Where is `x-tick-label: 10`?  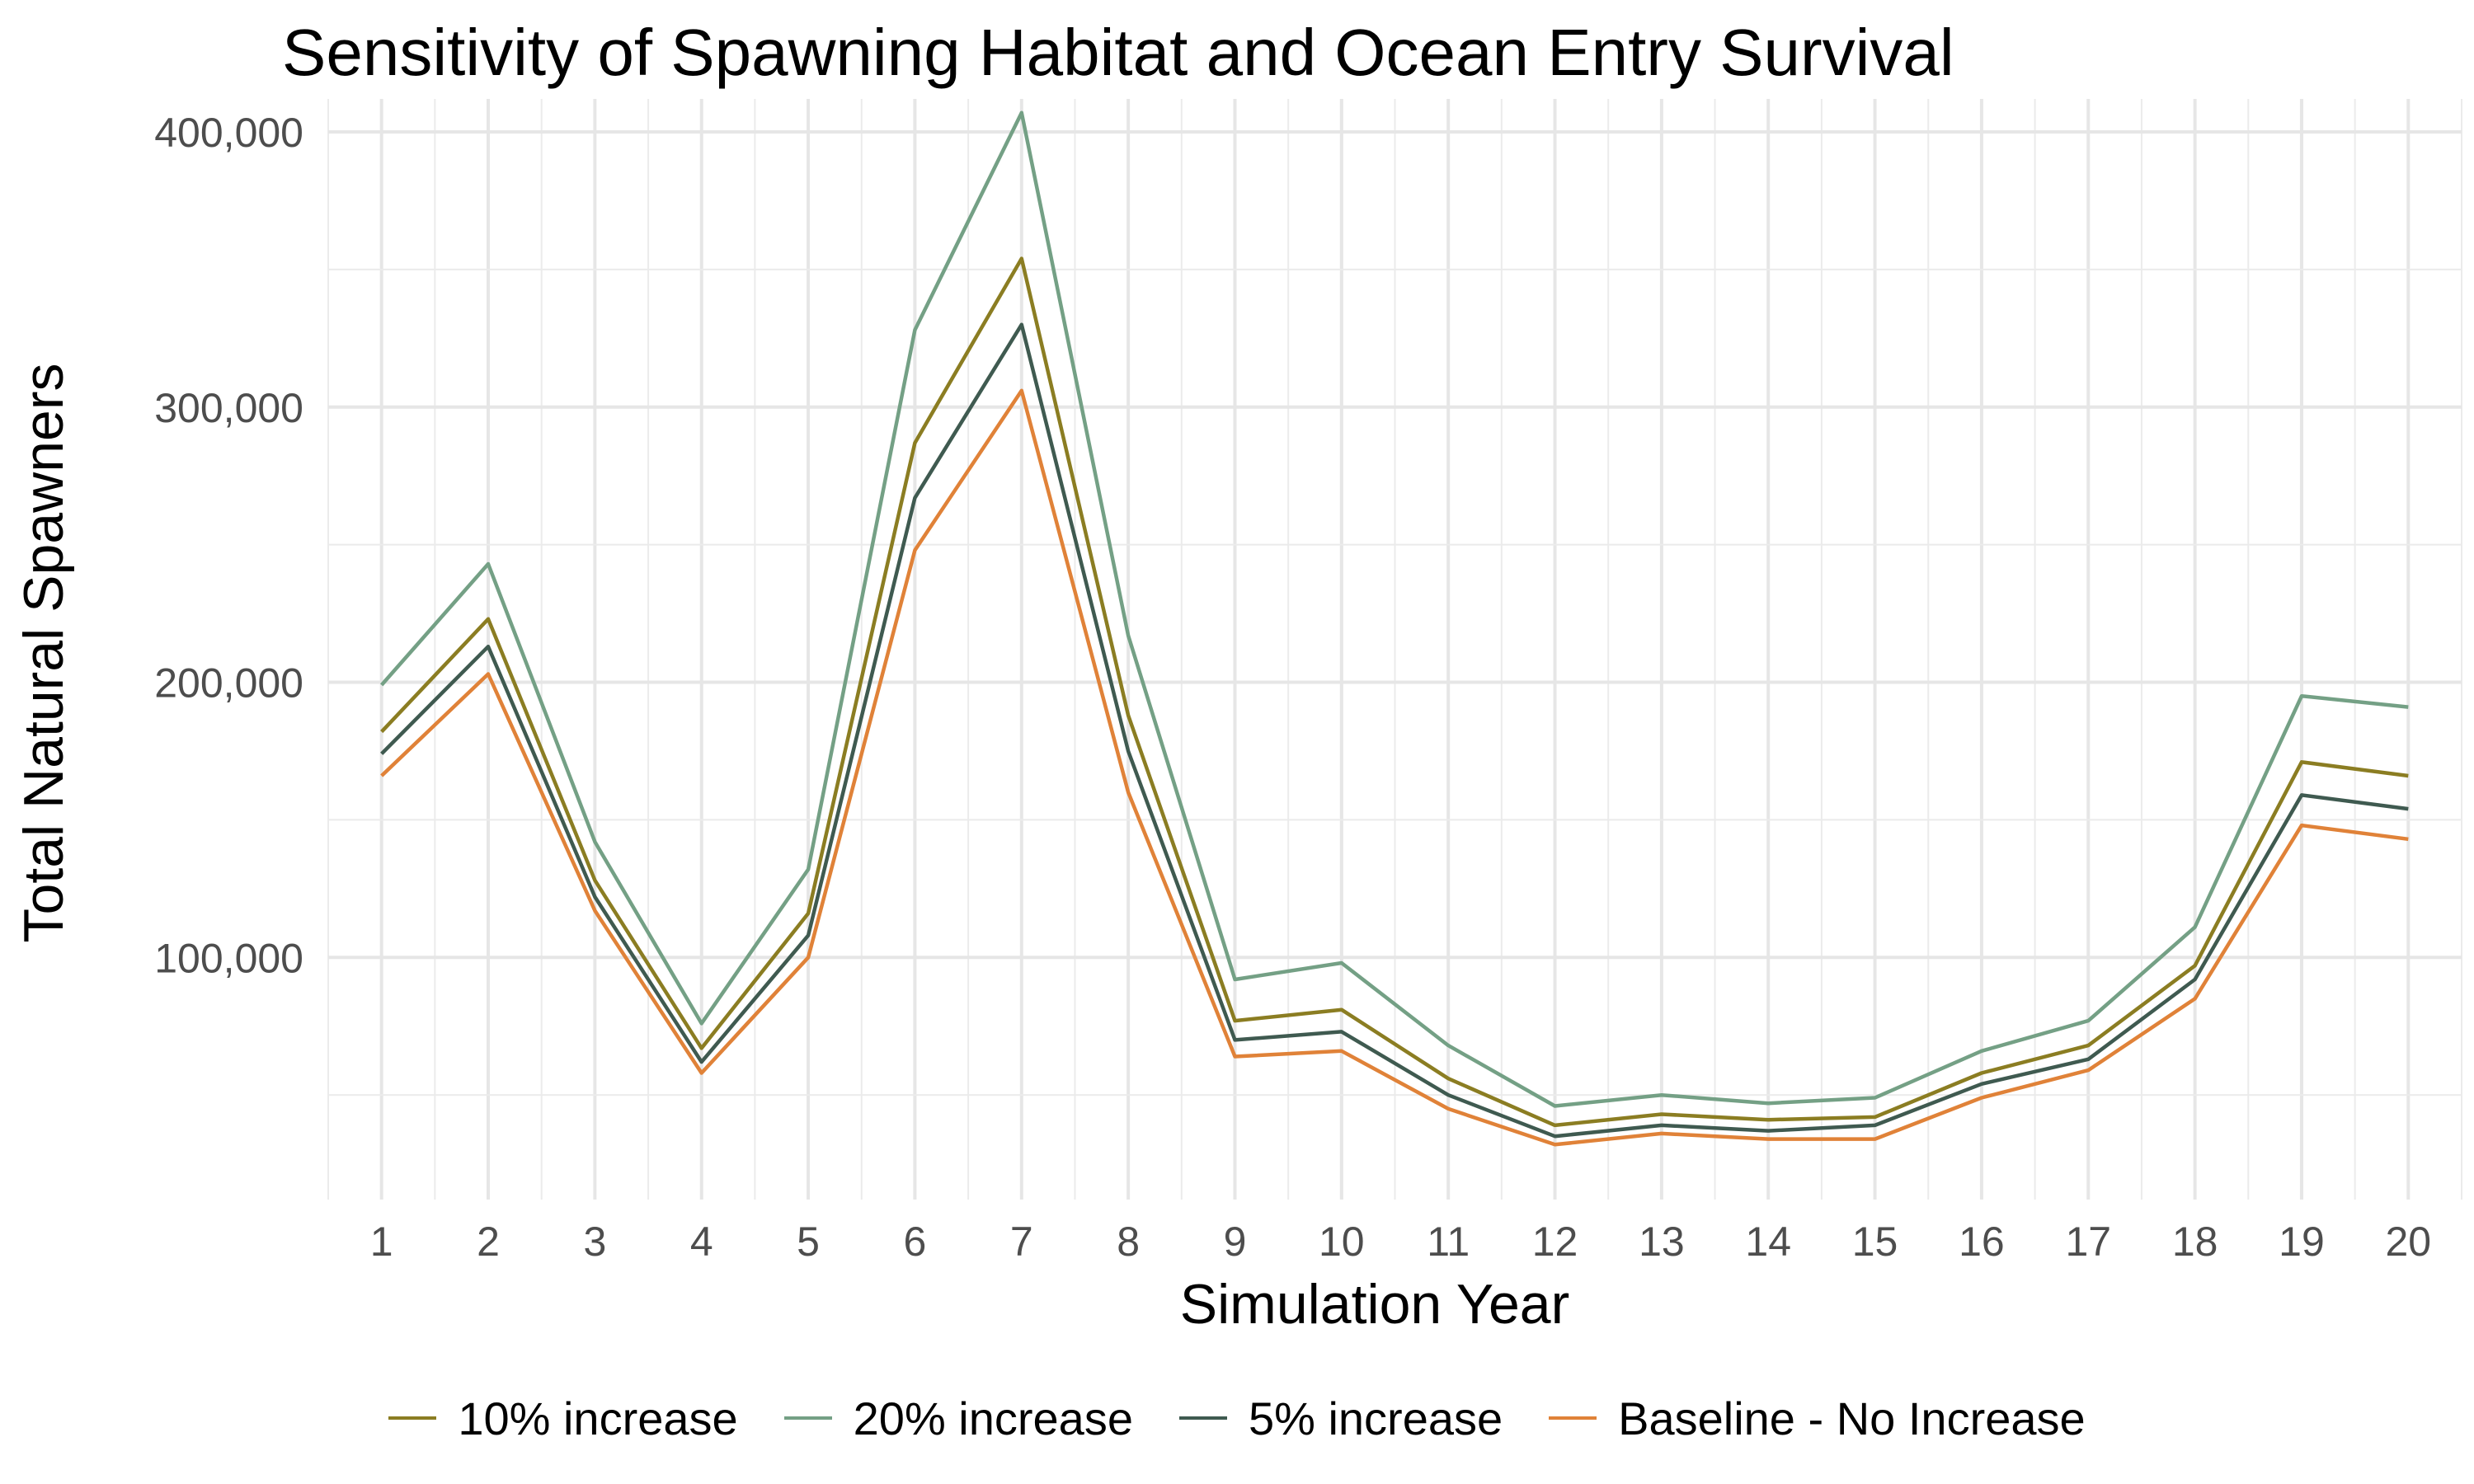
x-tick-label: 10 is located at coordinates (1342, 1242).